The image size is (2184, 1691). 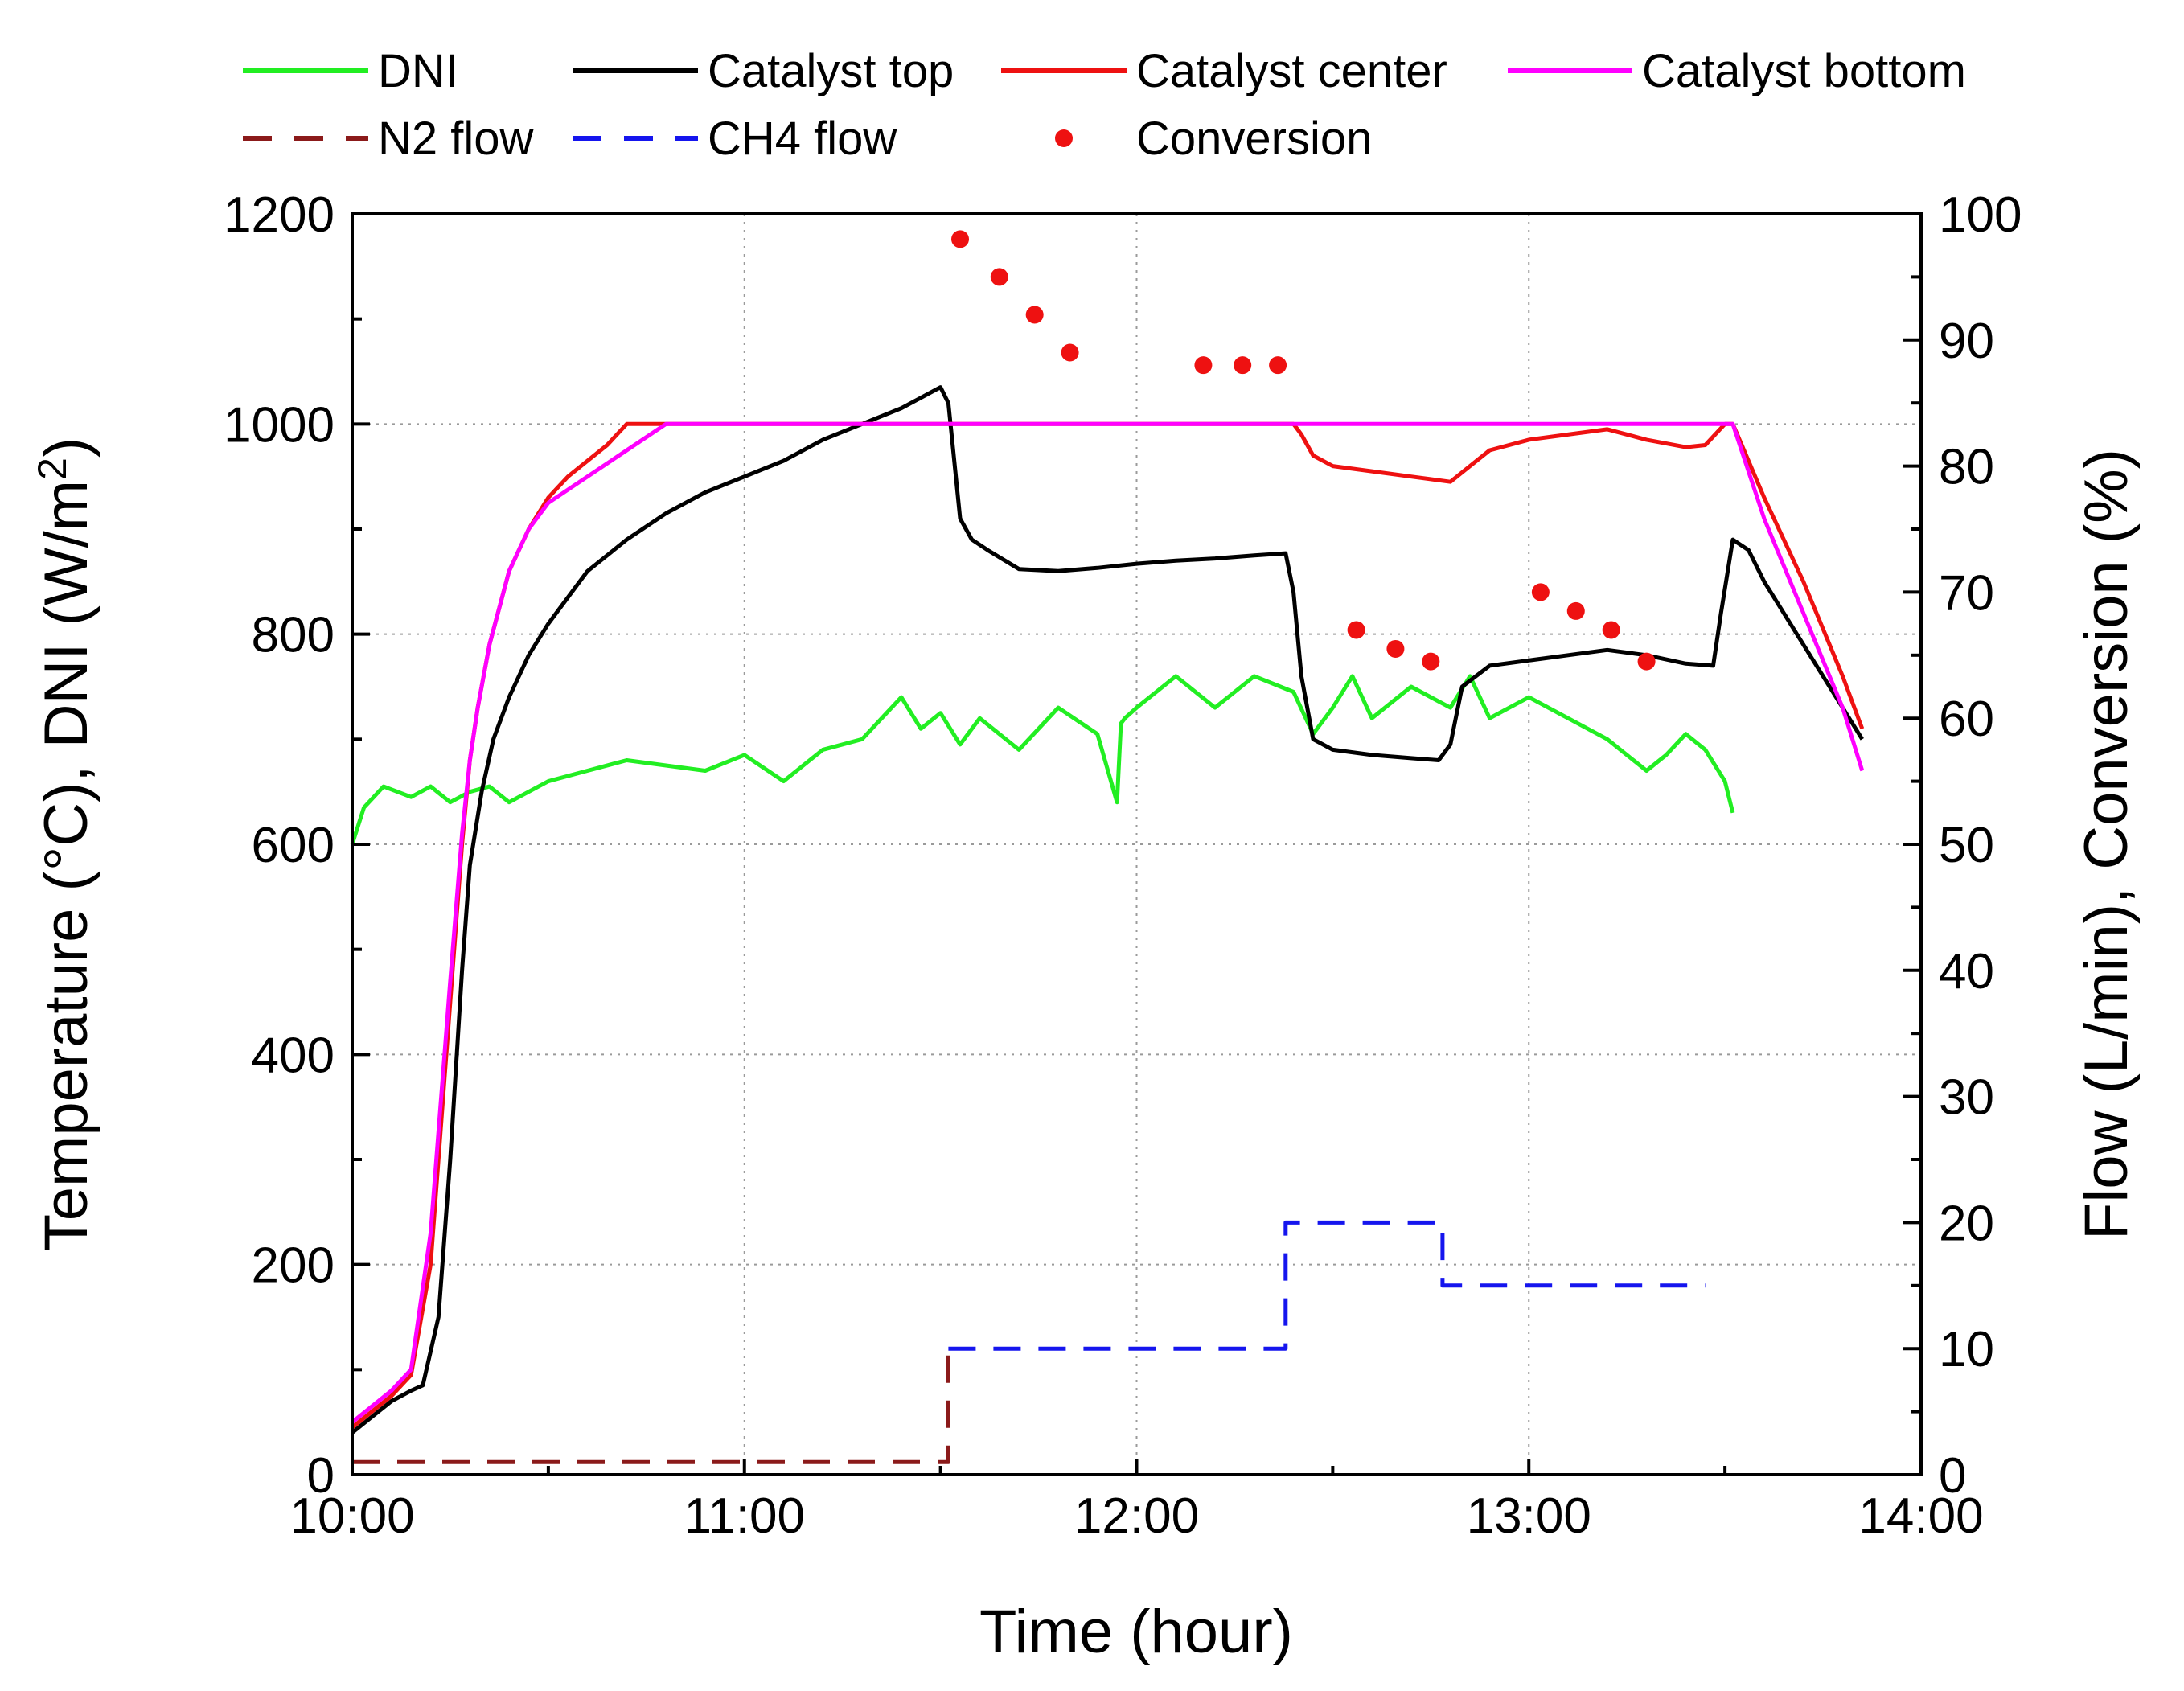 What do you see at coordinates (65, 844) in the screenshot?
I see `y-axis-left-title: Temperature (°C), DNI (W/m2)` at bounding box center [65, 844].